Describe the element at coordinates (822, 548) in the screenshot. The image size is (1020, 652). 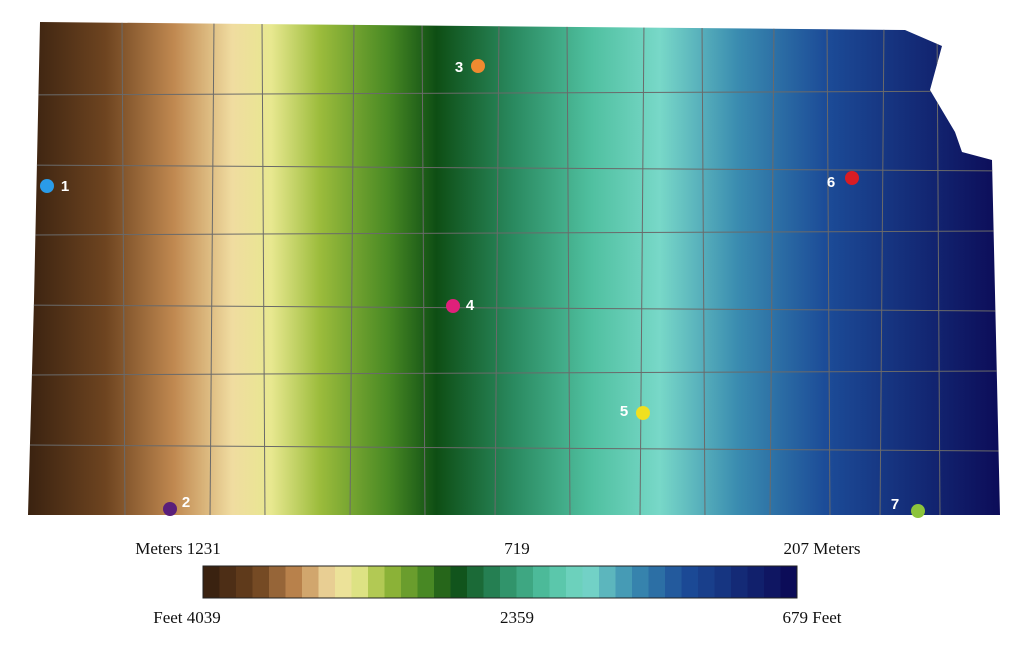
I see `legend-meters-label: 207 Meters` at that location.